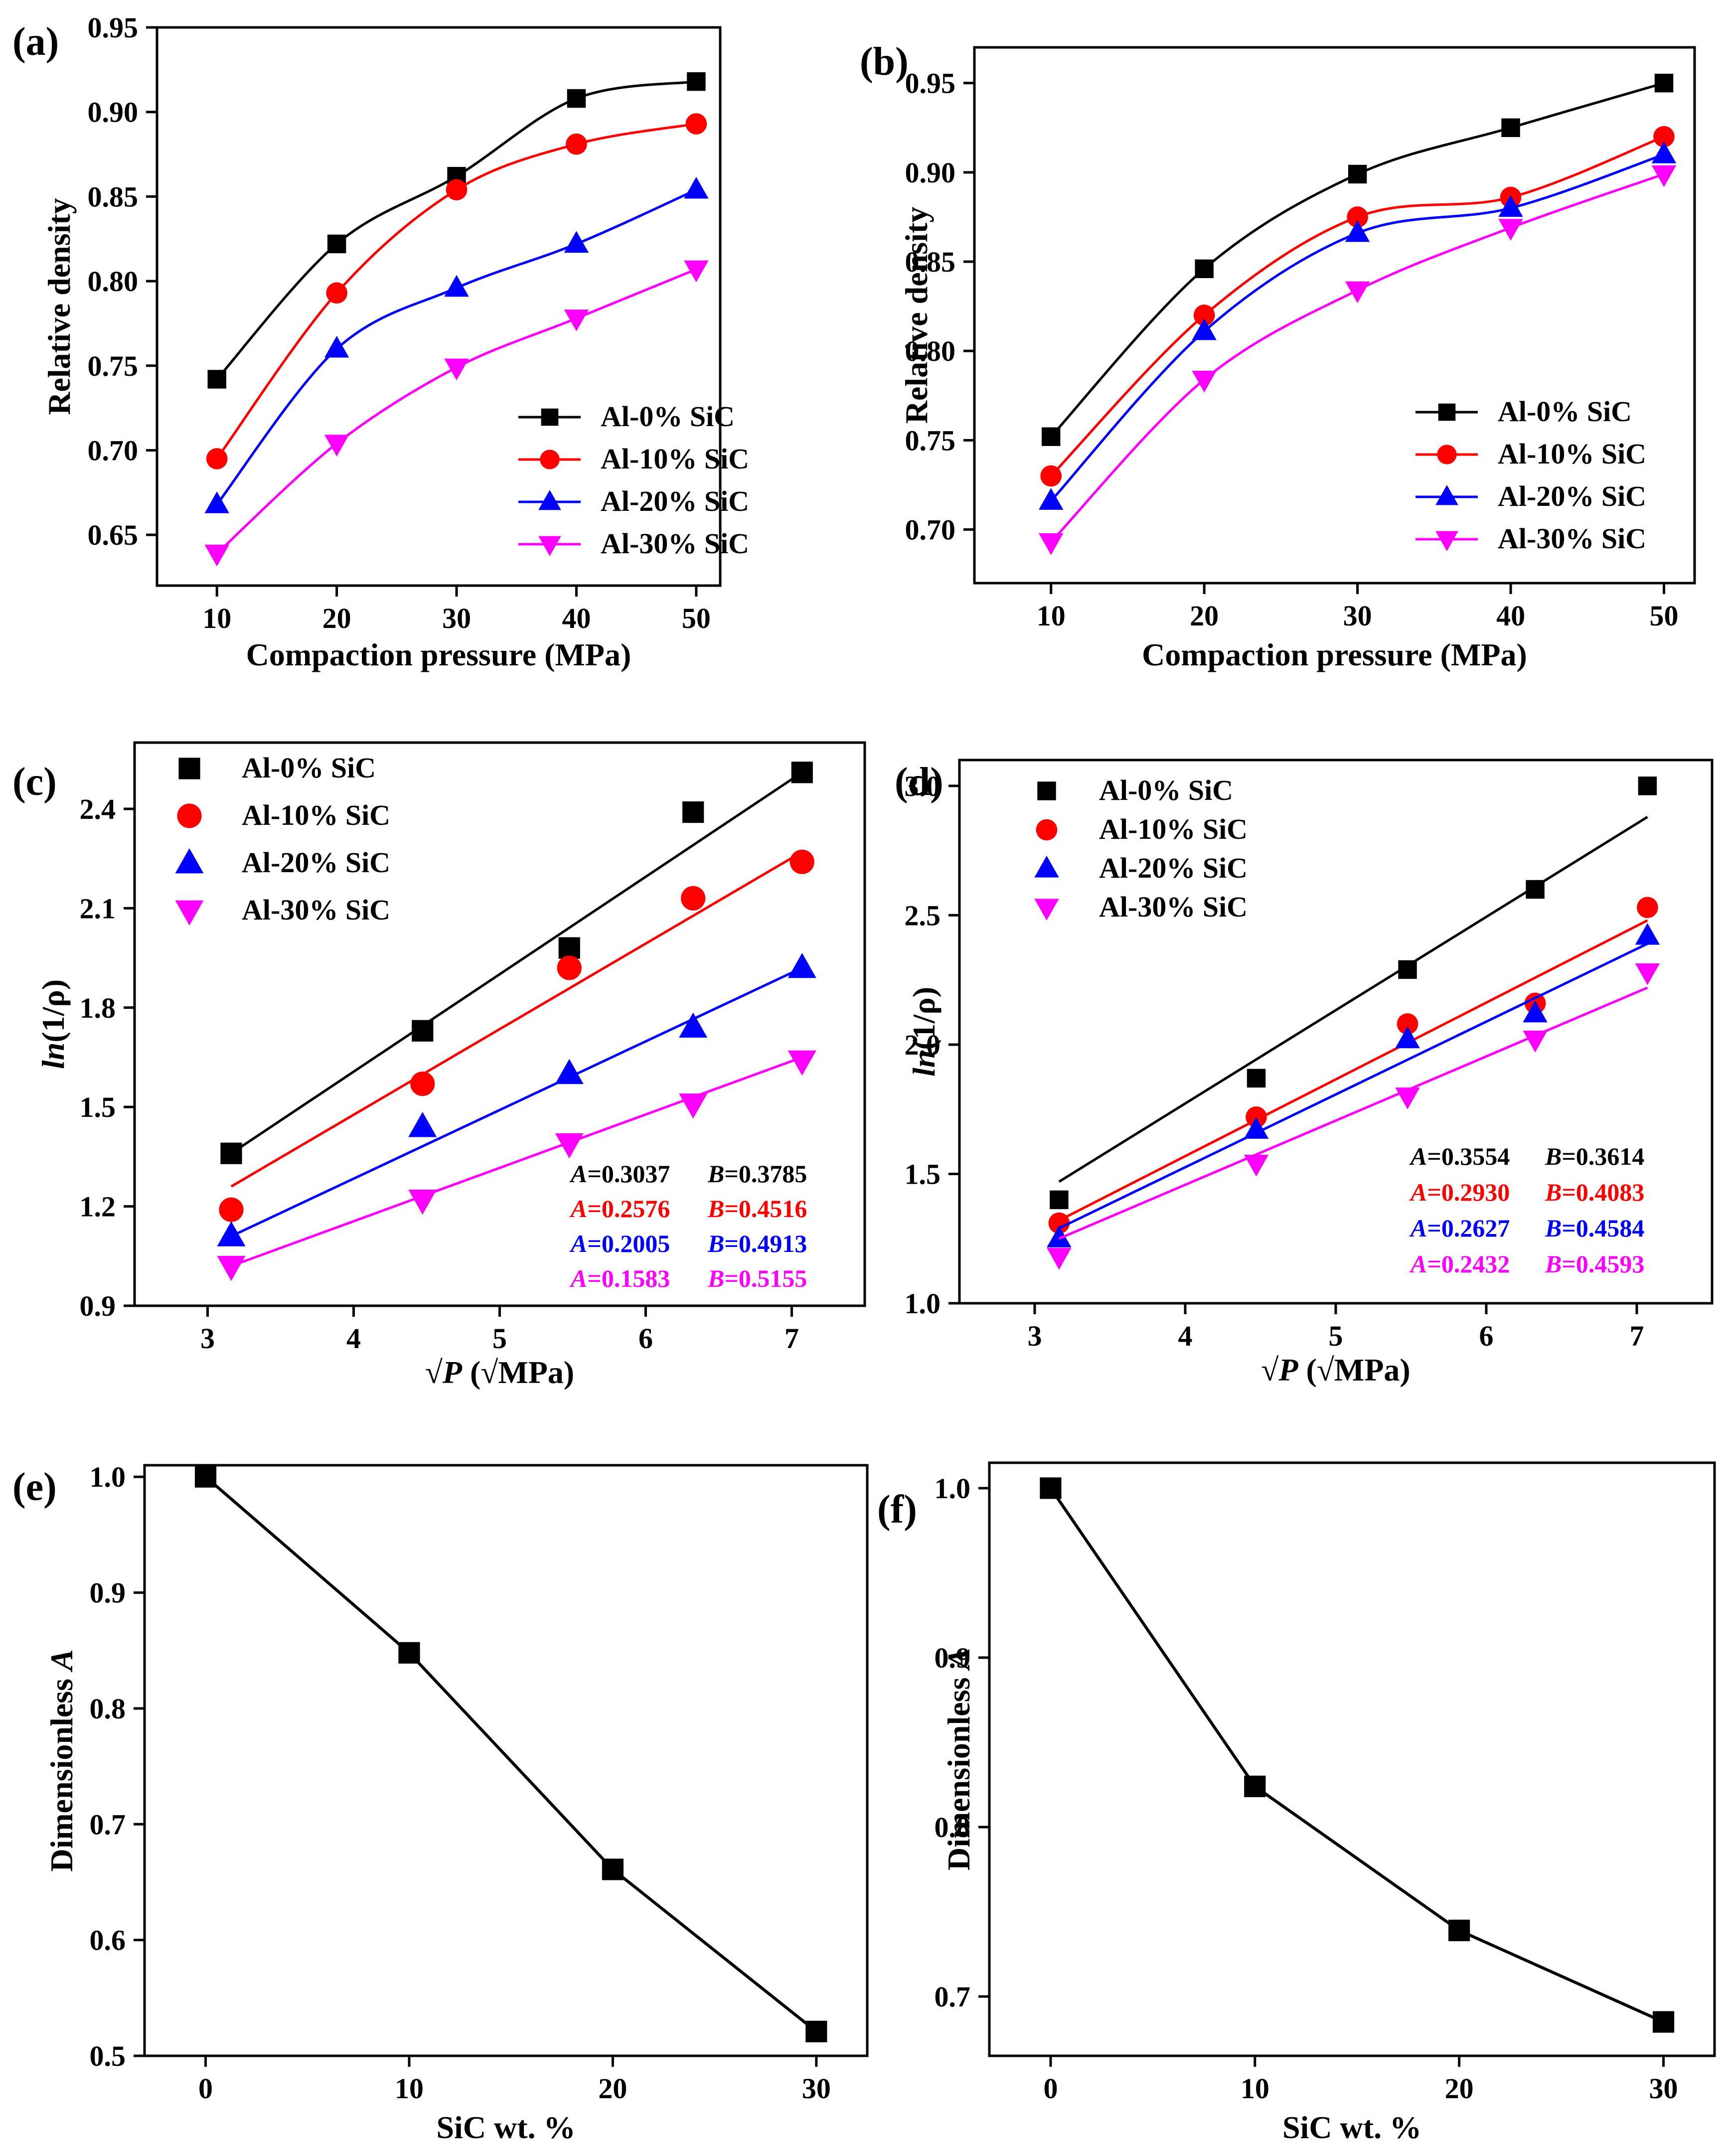 This screenshot has height=2156, width=1724. What do you see at coordinates (98, 1207) in the screenshot?
I see `y-tick-label: 1.2` at bounding box center [98, 1207].